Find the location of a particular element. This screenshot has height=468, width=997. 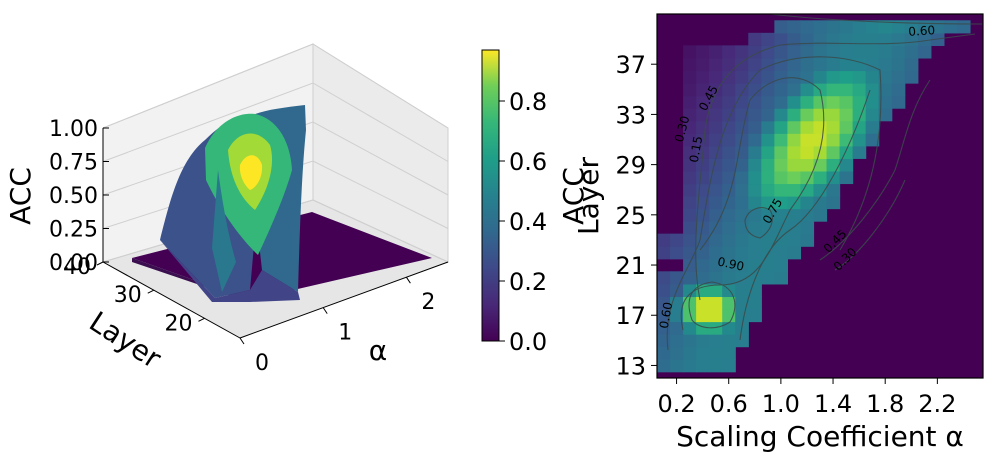

layer-tick-mark is located at coordinates (201, 319).